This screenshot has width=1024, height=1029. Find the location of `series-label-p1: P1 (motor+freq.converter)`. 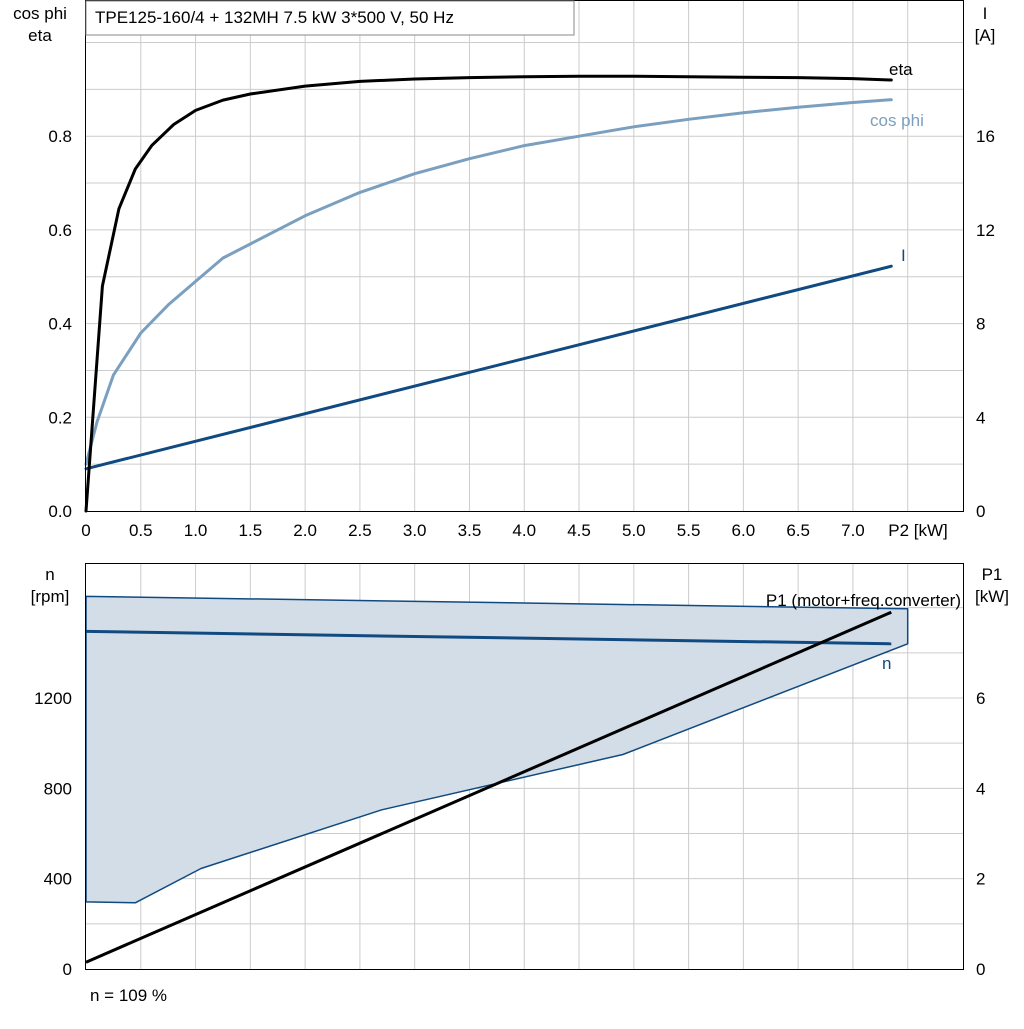

series-label-p1: P1 (motor+freq.converter) is located at coordinates (863, 600).